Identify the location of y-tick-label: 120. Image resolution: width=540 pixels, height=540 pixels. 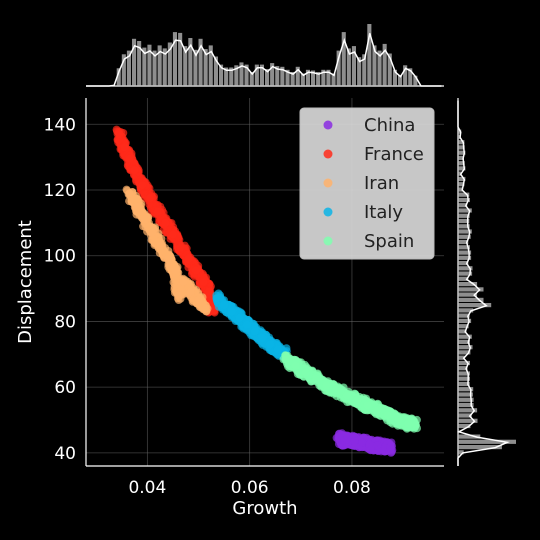
(60, 191).